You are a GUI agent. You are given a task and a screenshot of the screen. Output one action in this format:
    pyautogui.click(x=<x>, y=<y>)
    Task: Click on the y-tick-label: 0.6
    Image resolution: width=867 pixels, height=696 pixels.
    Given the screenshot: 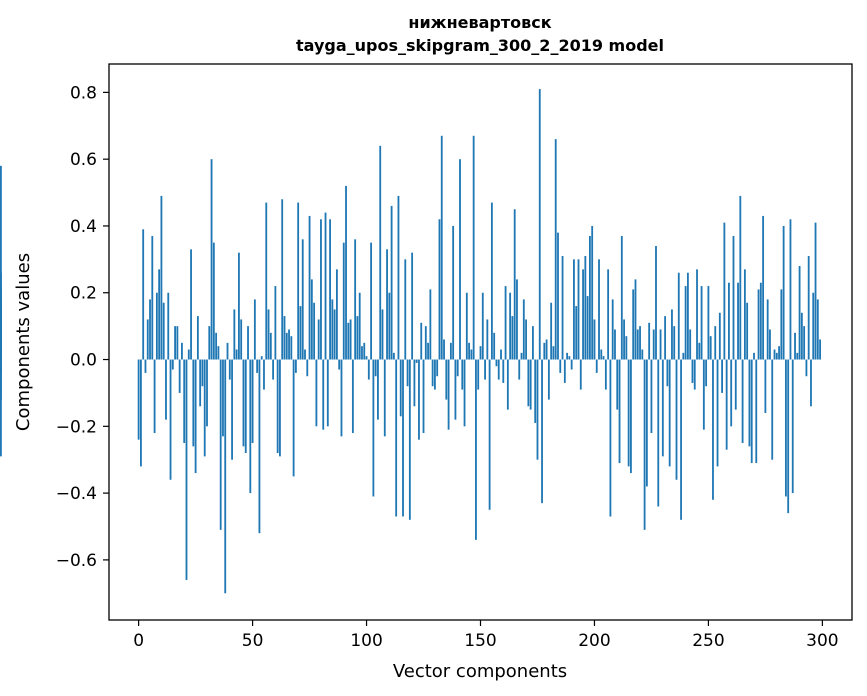 What is the action you would take?
    pyautogui.click(x=83, y=160)
    